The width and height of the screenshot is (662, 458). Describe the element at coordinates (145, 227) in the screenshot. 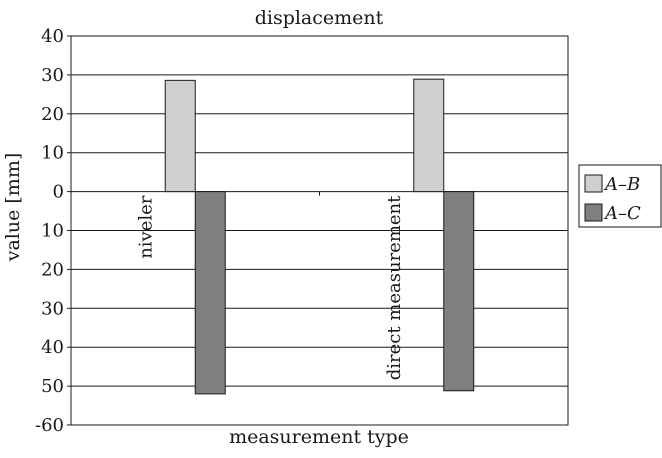

I see `category-label: niveler` at that location.